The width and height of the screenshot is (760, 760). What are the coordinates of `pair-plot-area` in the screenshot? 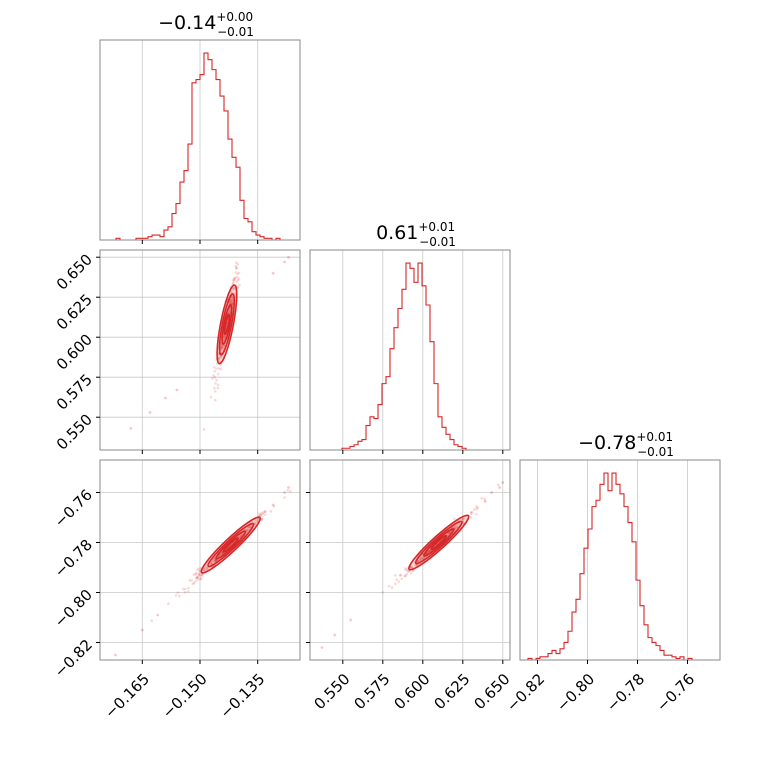 It's located at (412, 565).